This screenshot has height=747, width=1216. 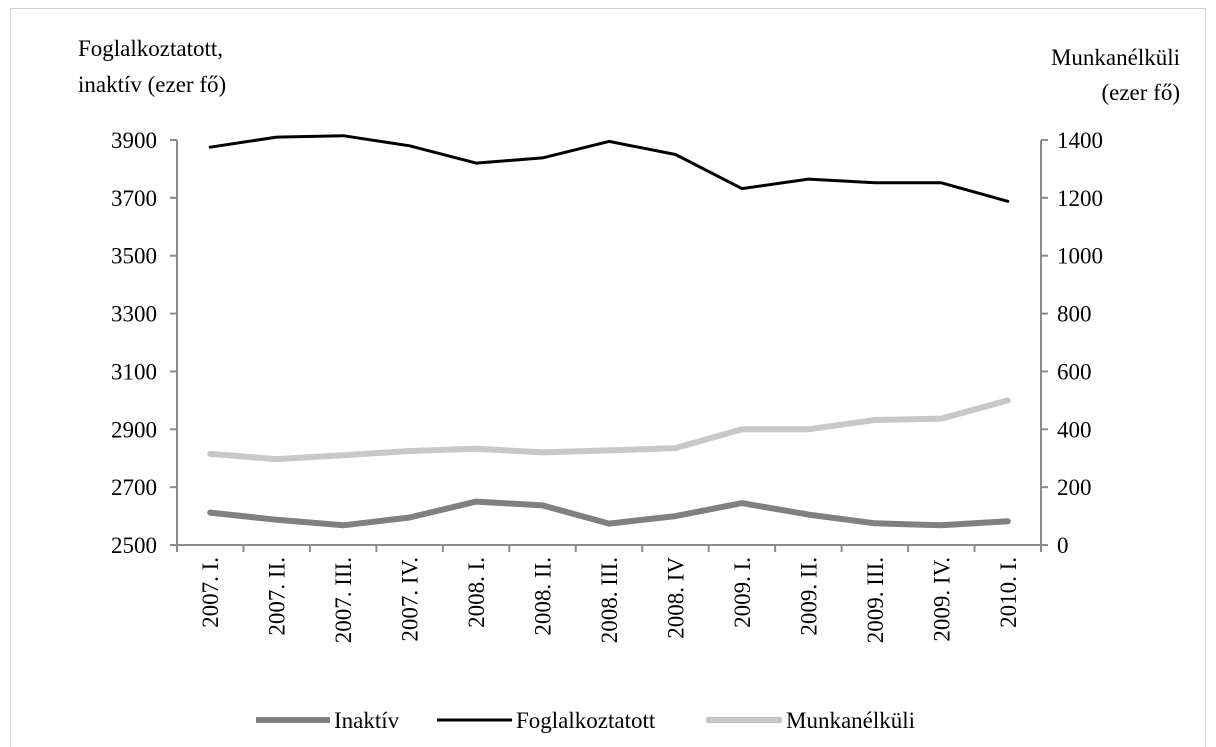 I want to click on left-tick-label: 3300, so click(x=134, y=314).